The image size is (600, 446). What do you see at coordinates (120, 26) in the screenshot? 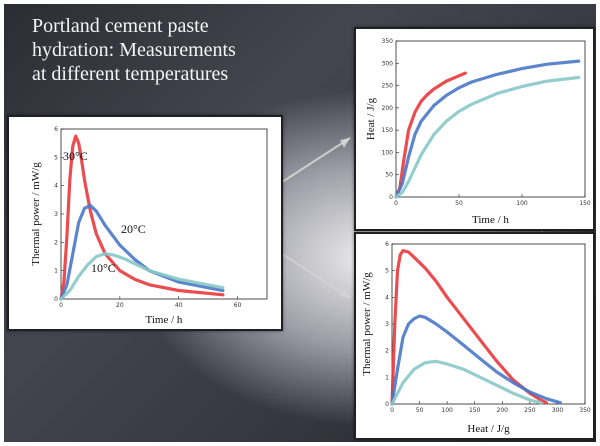
I see `slide-title-line-1: Portland cement paste` at bounding box center [120, 26].